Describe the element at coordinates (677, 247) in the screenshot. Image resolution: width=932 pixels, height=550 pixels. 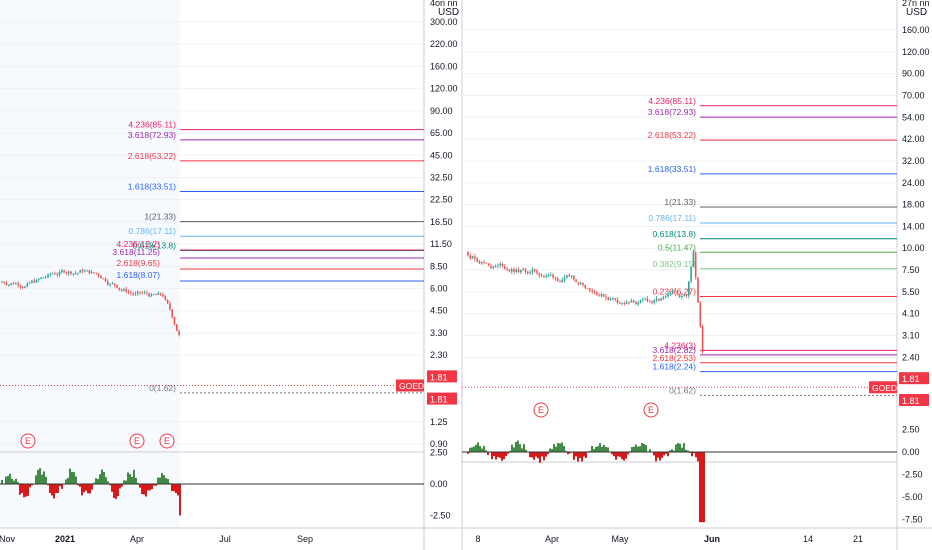
I see `fib-level-label: 0.5(11.47)` at that location.